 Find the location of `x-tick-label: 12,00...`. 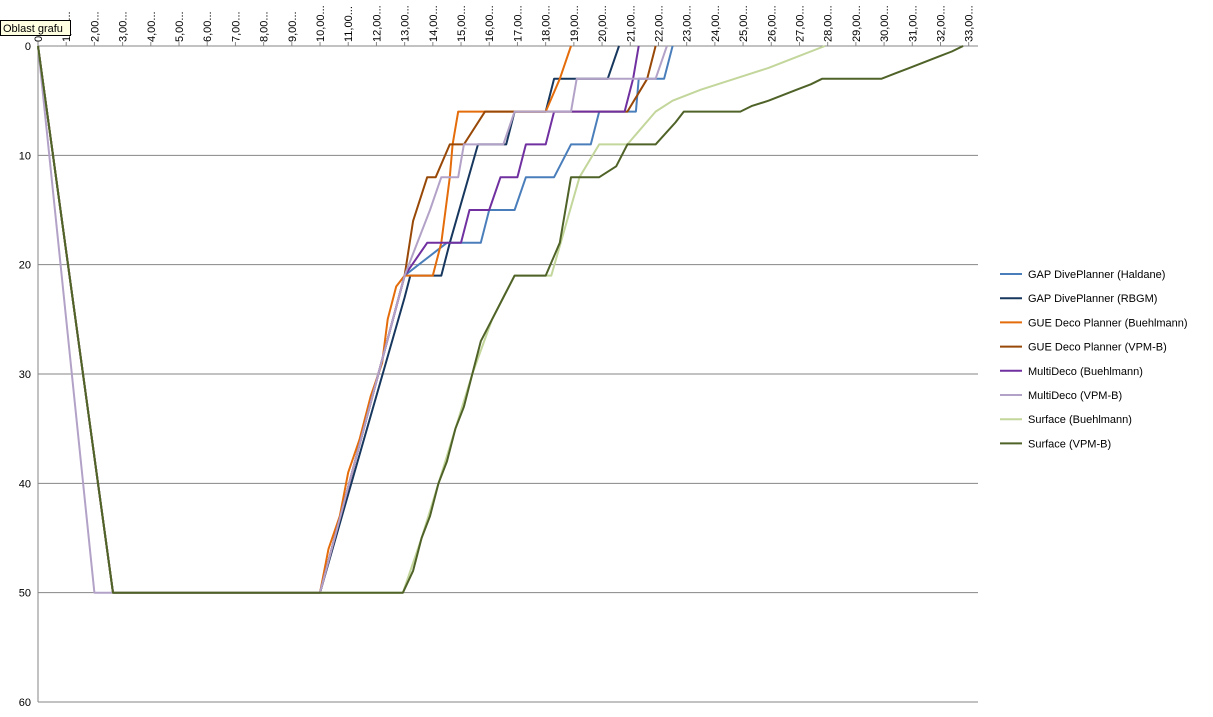

x-tick-label: 12,00... is located at coordinates (377, 23).